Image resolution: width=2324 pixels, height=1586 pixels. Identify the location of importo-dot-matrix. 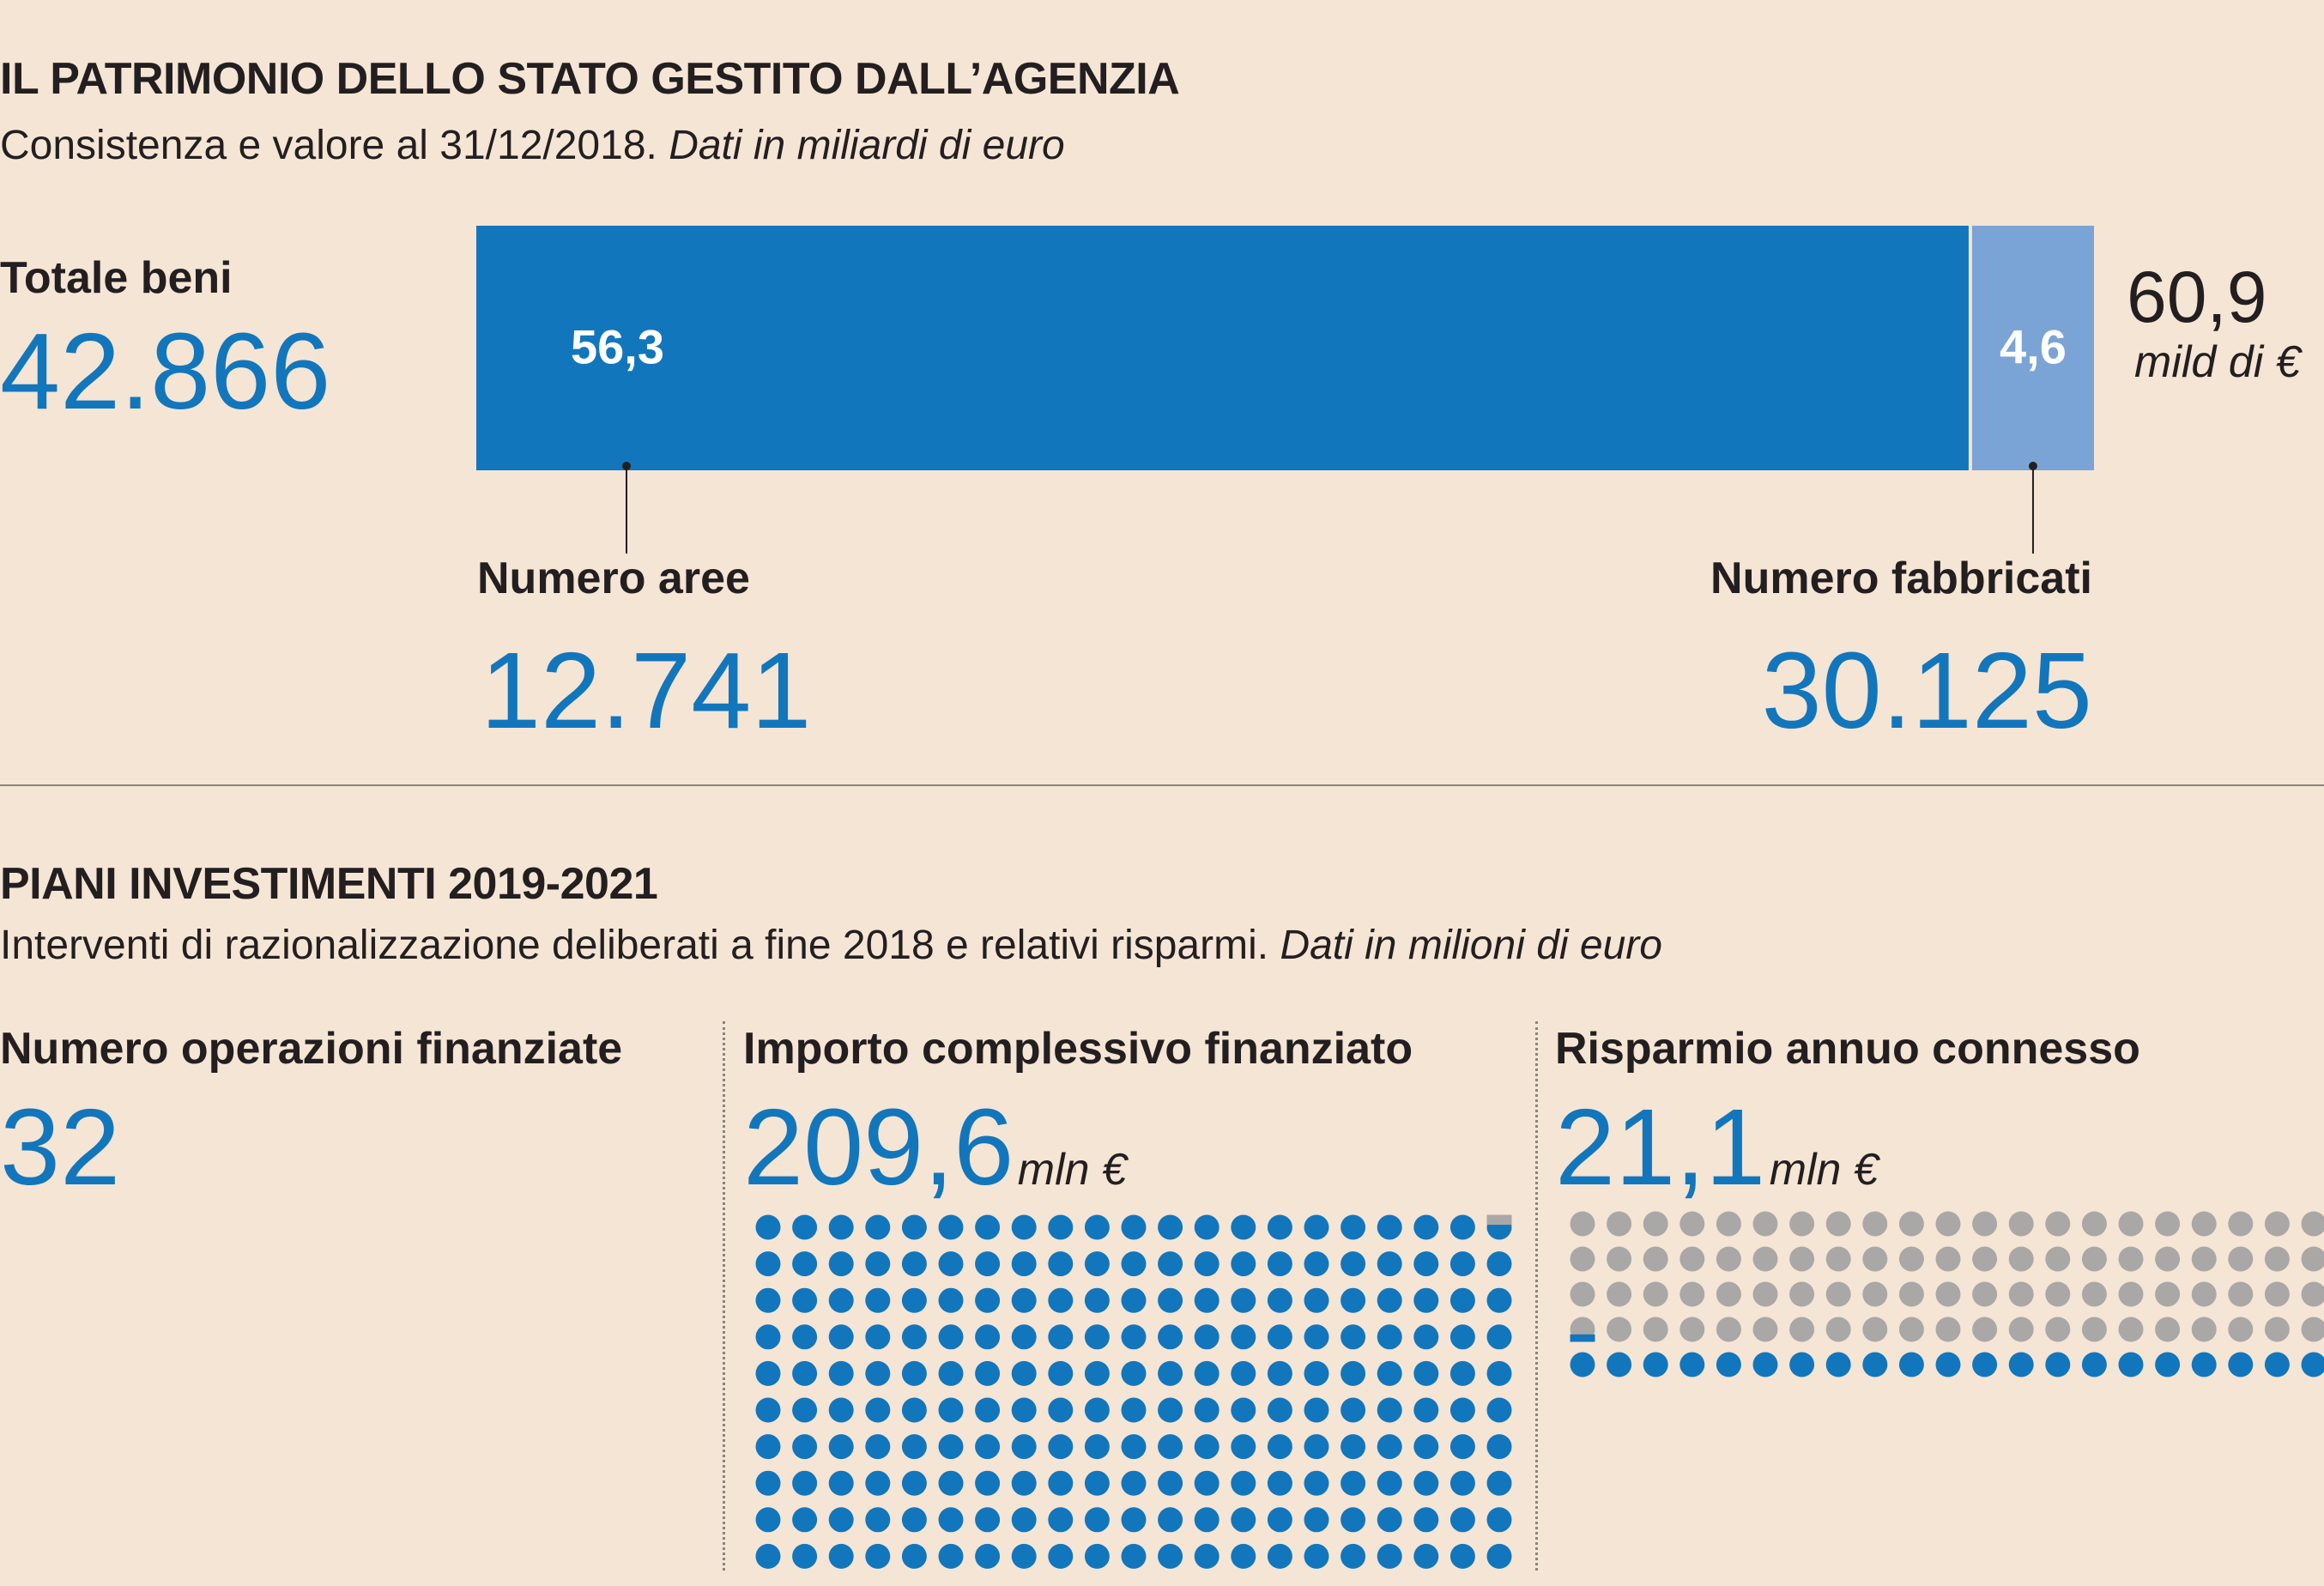
(1133, 1391).